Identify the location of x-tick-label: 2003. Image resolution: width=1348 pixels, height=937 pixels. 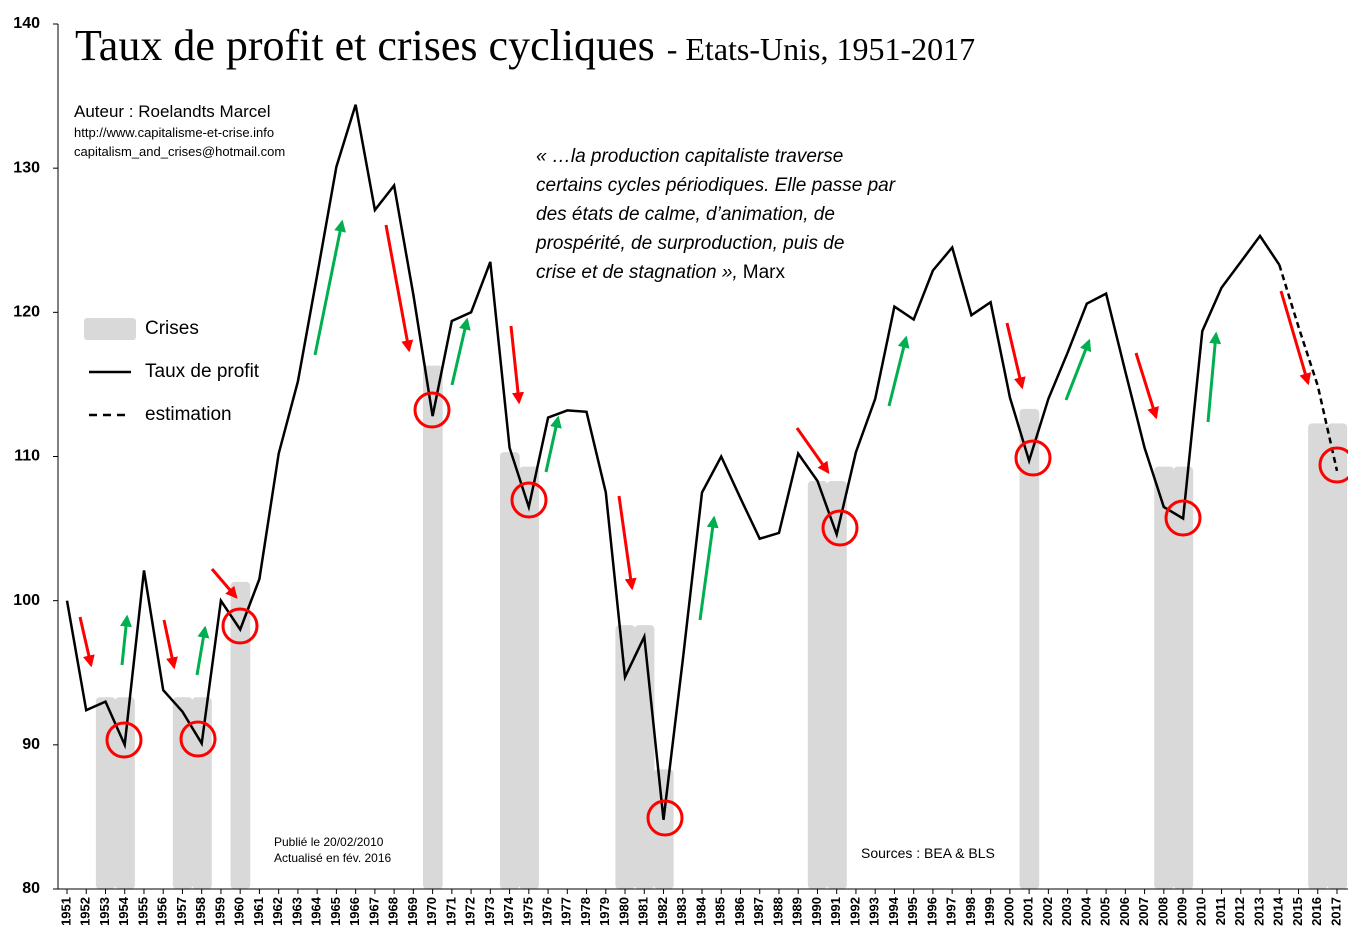
(1066, 911).